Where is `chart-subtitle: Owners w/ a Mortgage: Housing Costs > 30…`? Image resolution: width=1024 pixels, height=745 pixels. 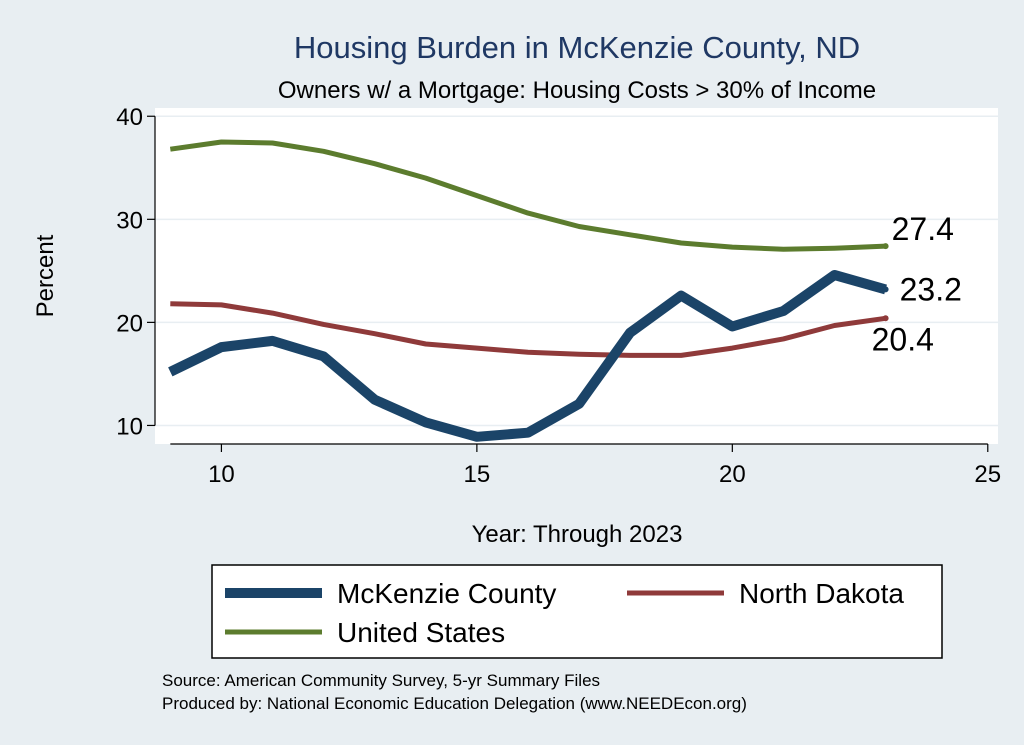 chart-subtitle: Owners w/ a Mortgage: Housing Costs > 30… is located at coordinates (577, 90).